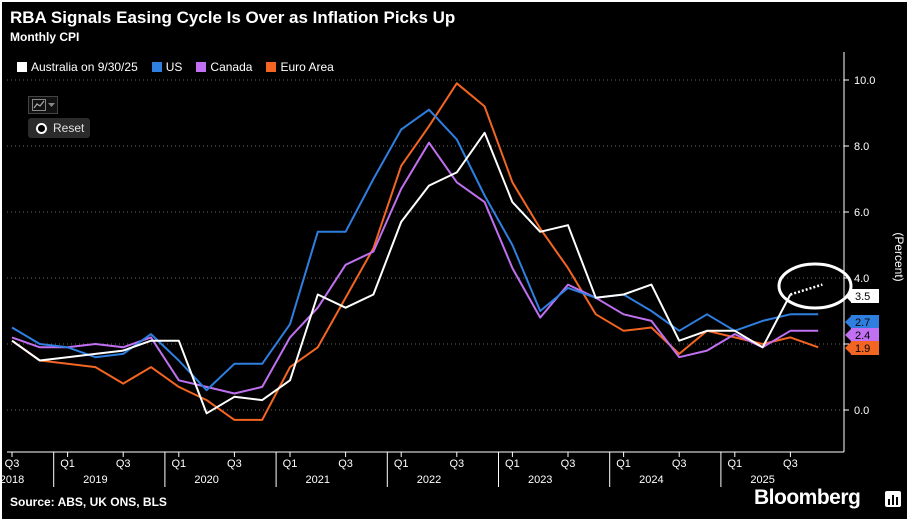 Image resolution: width=910 pixels, height=523 pixels. I want to click on end-label-australia: 3.5, so click(862, 296).